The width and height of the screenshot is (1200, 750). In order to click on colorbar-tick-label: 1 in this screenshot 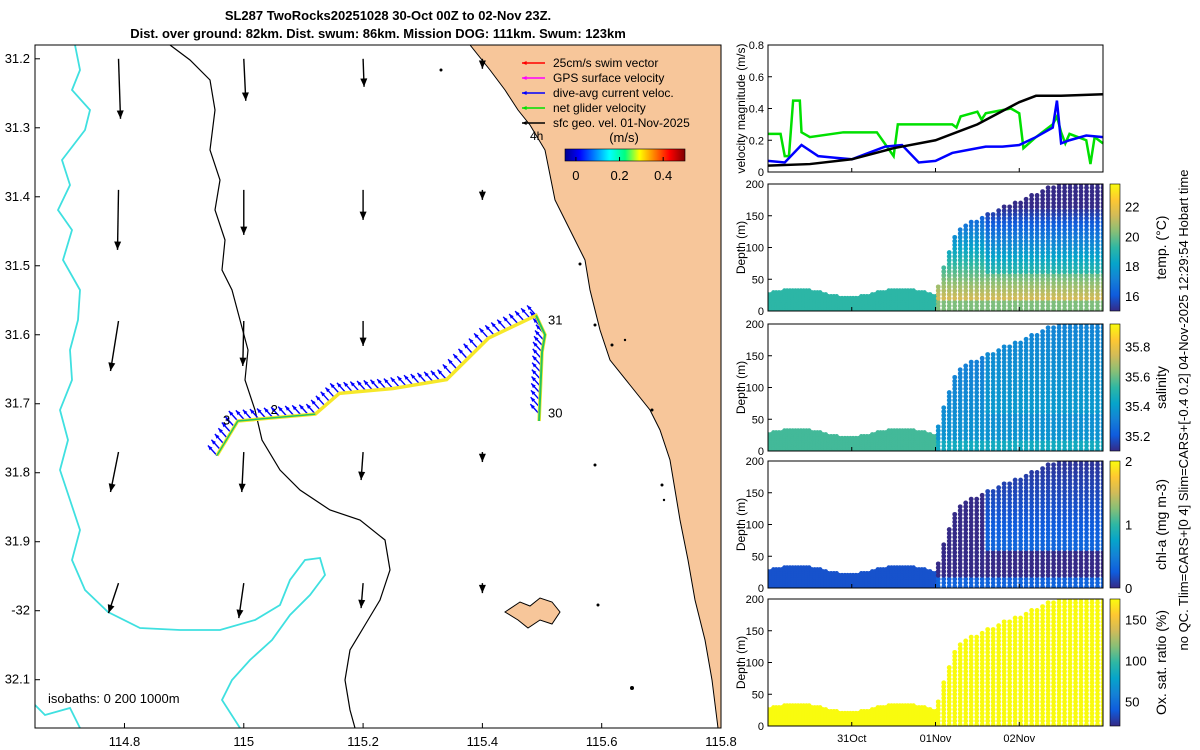, I will do `click(1128, 525)`.